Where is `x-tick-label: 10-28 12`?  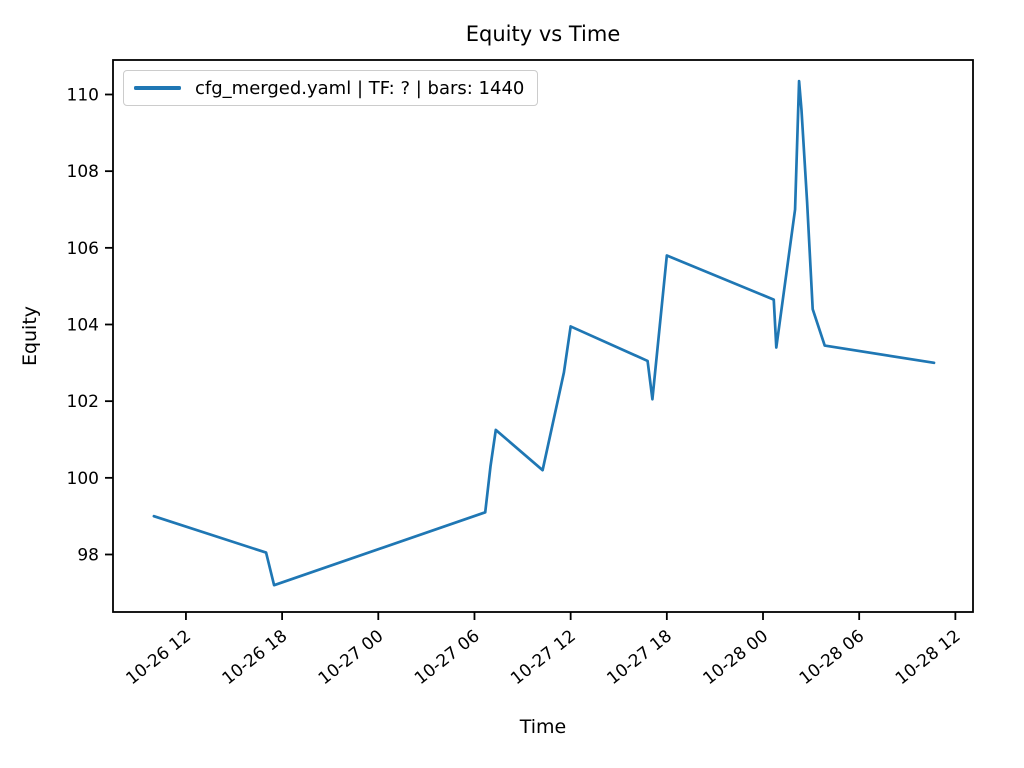 x-tick-label: 10-28 12 is located at coordinates (928, 657).